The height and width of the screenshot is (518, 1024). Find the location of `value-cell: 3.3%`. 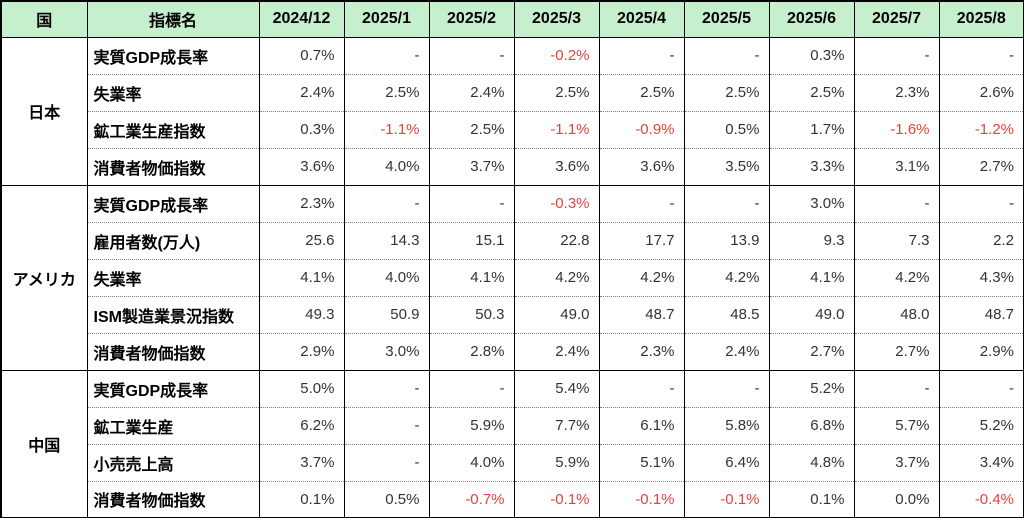

value-cell: 3.3% is located at coordinates (811, 166).